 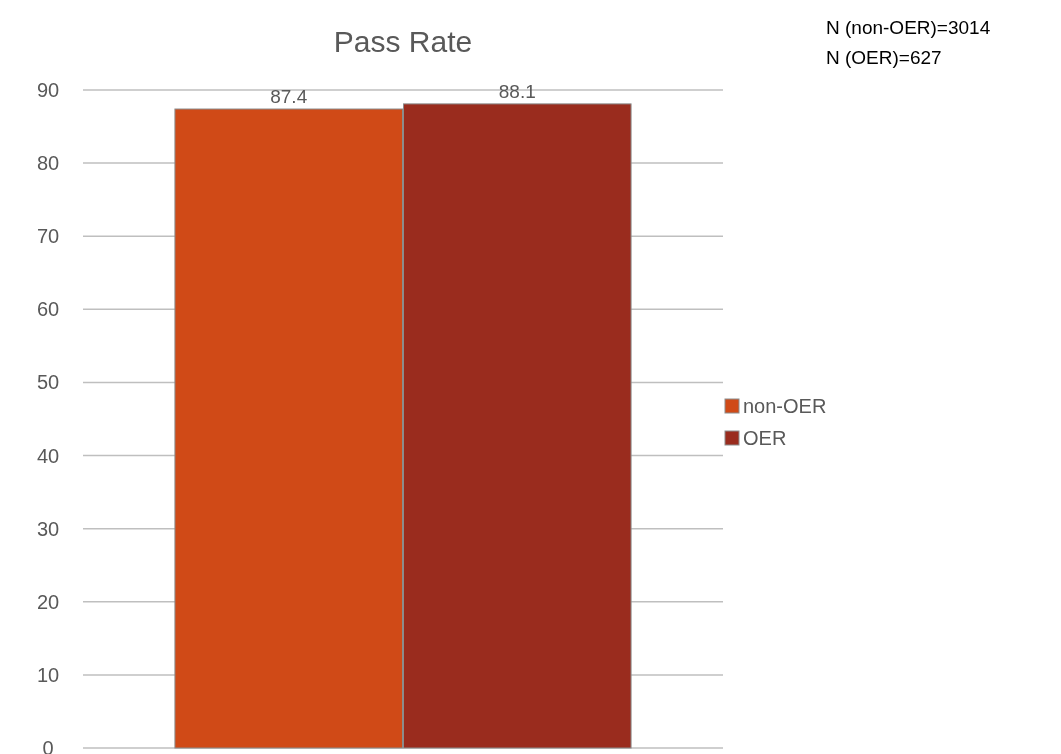 What do you see at coordinates (48, 90) in the screenshot?
I see `y-tick-label: 90` at bounding box center [48, 90].